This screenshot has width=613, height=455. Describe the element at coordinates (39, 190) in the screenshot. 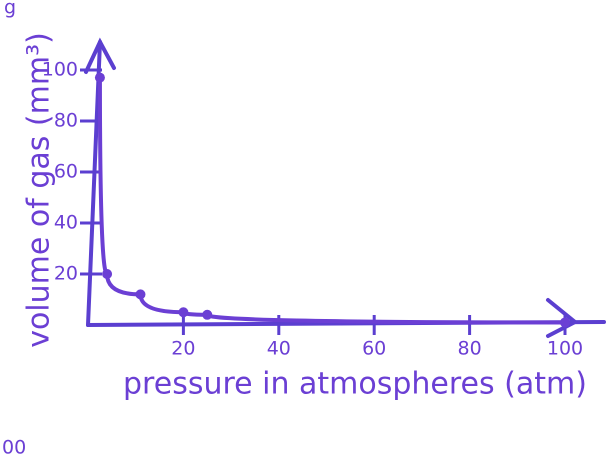

I see `y-axis-label: volume of gas (mm³)` at that location.